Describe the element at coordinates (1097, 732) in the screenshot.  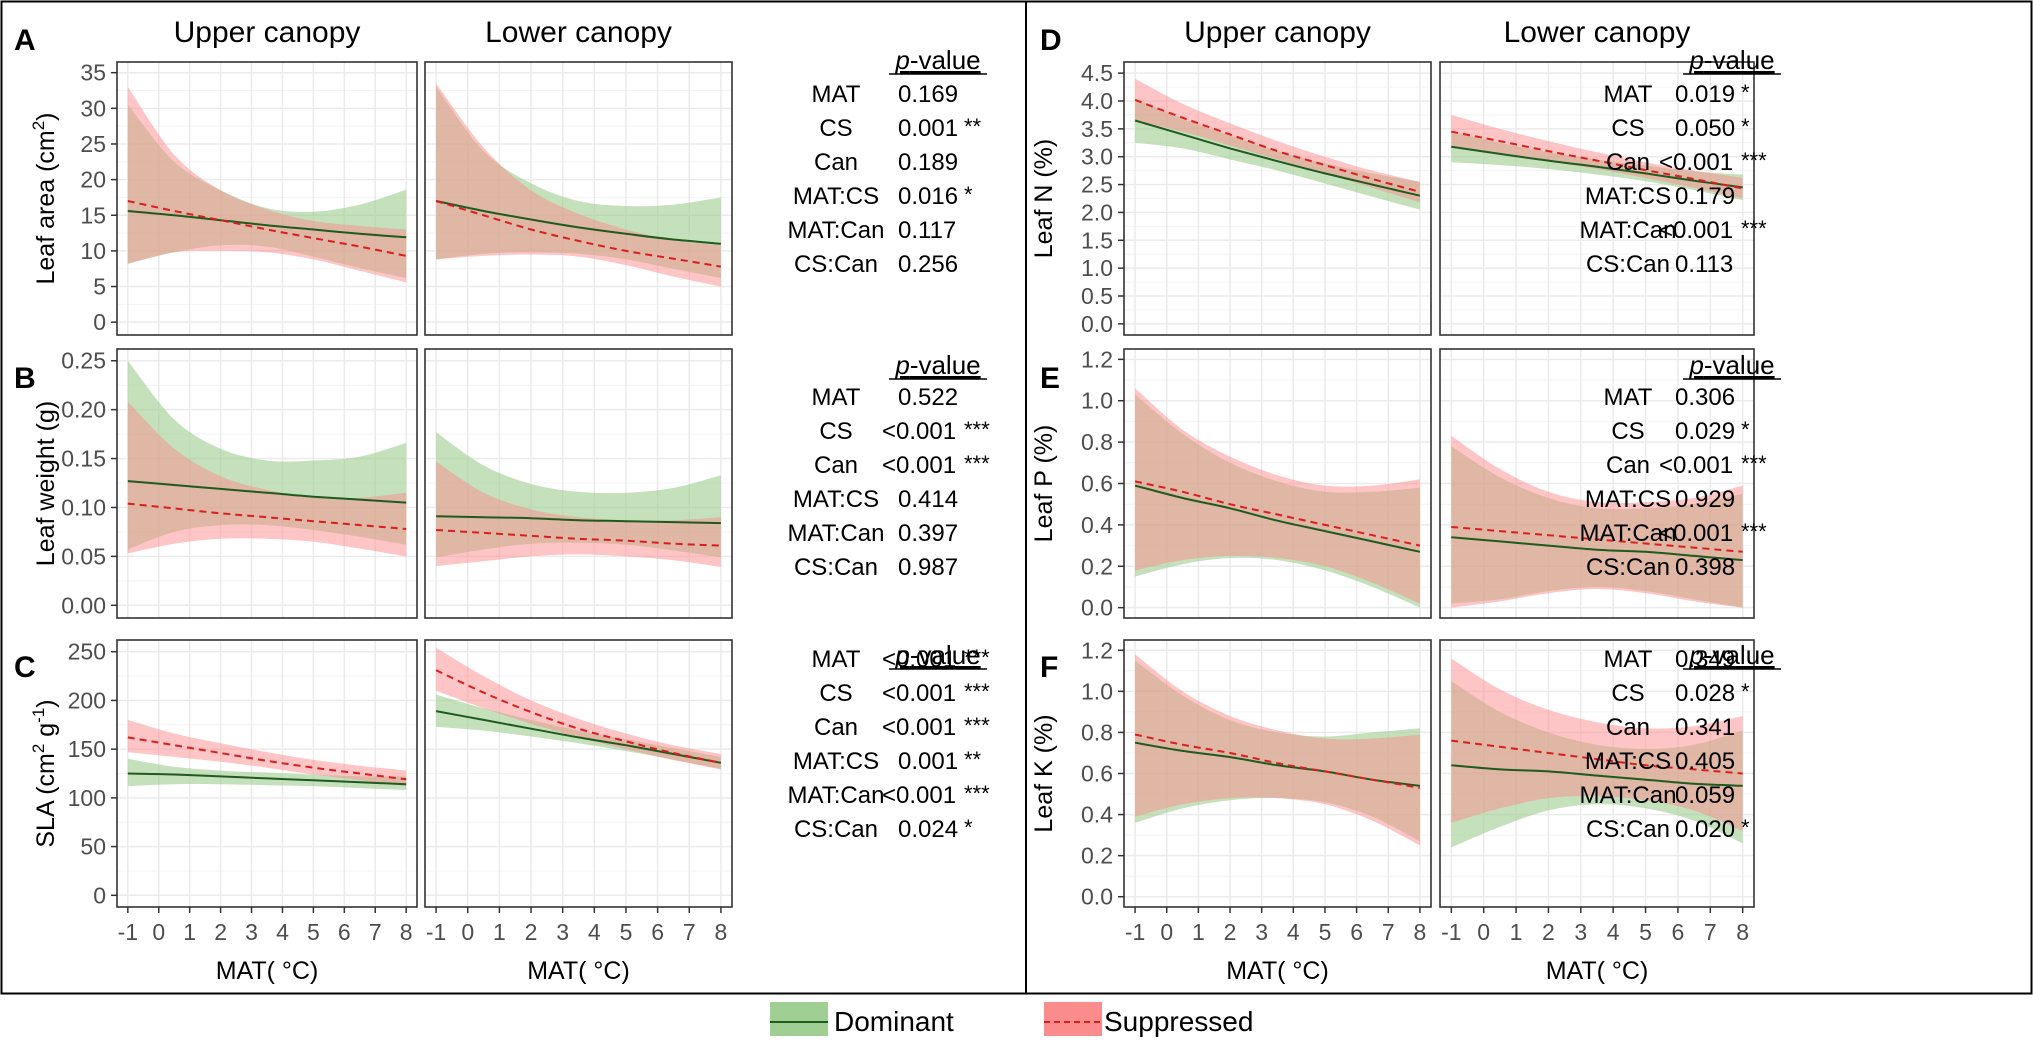
I see `panel-f-ytick-label: 0.8` at that location.